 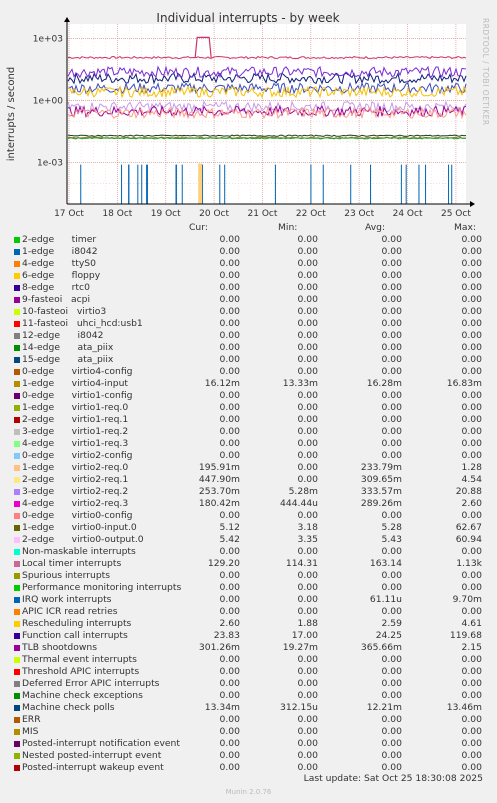 I want to click on legend-row: Thermal event interrupts 0.00 0.00 0.00 0.00, so click(x=248, y=660).